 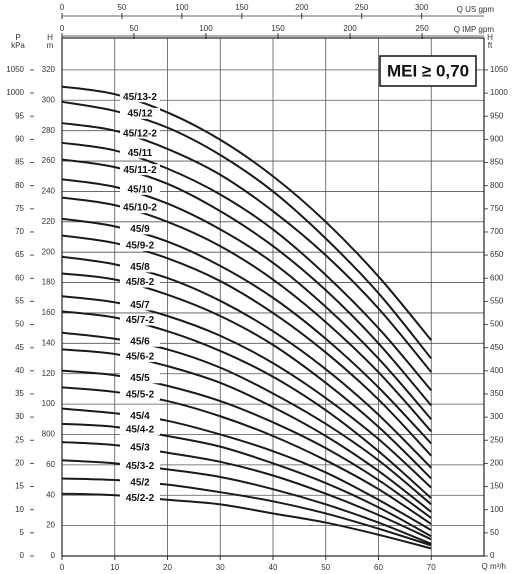 I want to click on p-tick-label: 1050, so click(x=15, y=69).